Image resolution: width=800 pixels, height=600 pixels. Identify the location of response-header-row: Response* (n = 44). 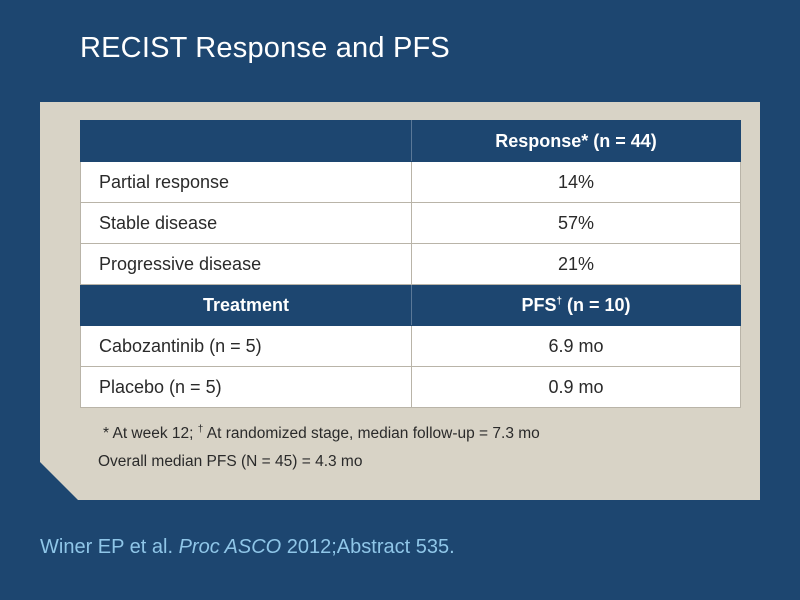
(411, 141).